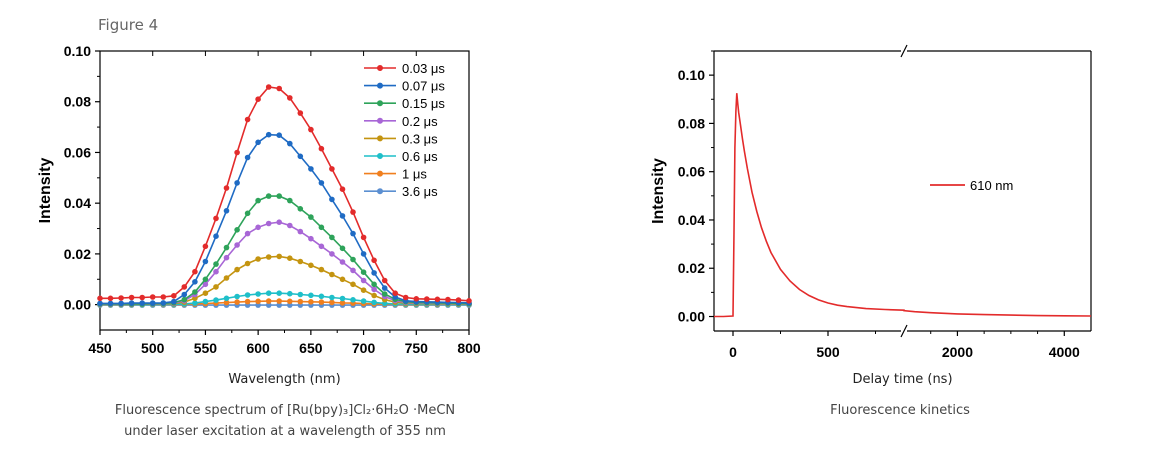 The image size is (1165, 451). What do you see at coordinates (77, 203) in the screenshot?
I see `spectrum-y-tick-label: 0.04` at bounding box center [77, 203].